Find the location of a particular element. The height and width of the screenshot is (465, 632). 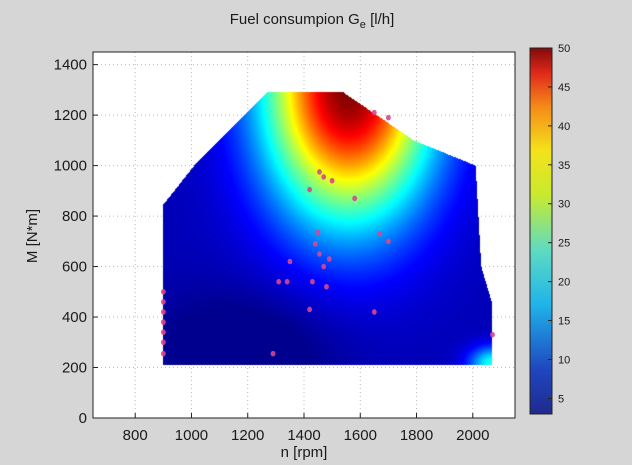

x-tick-label: 1200 is located at coordinates (247, 435).